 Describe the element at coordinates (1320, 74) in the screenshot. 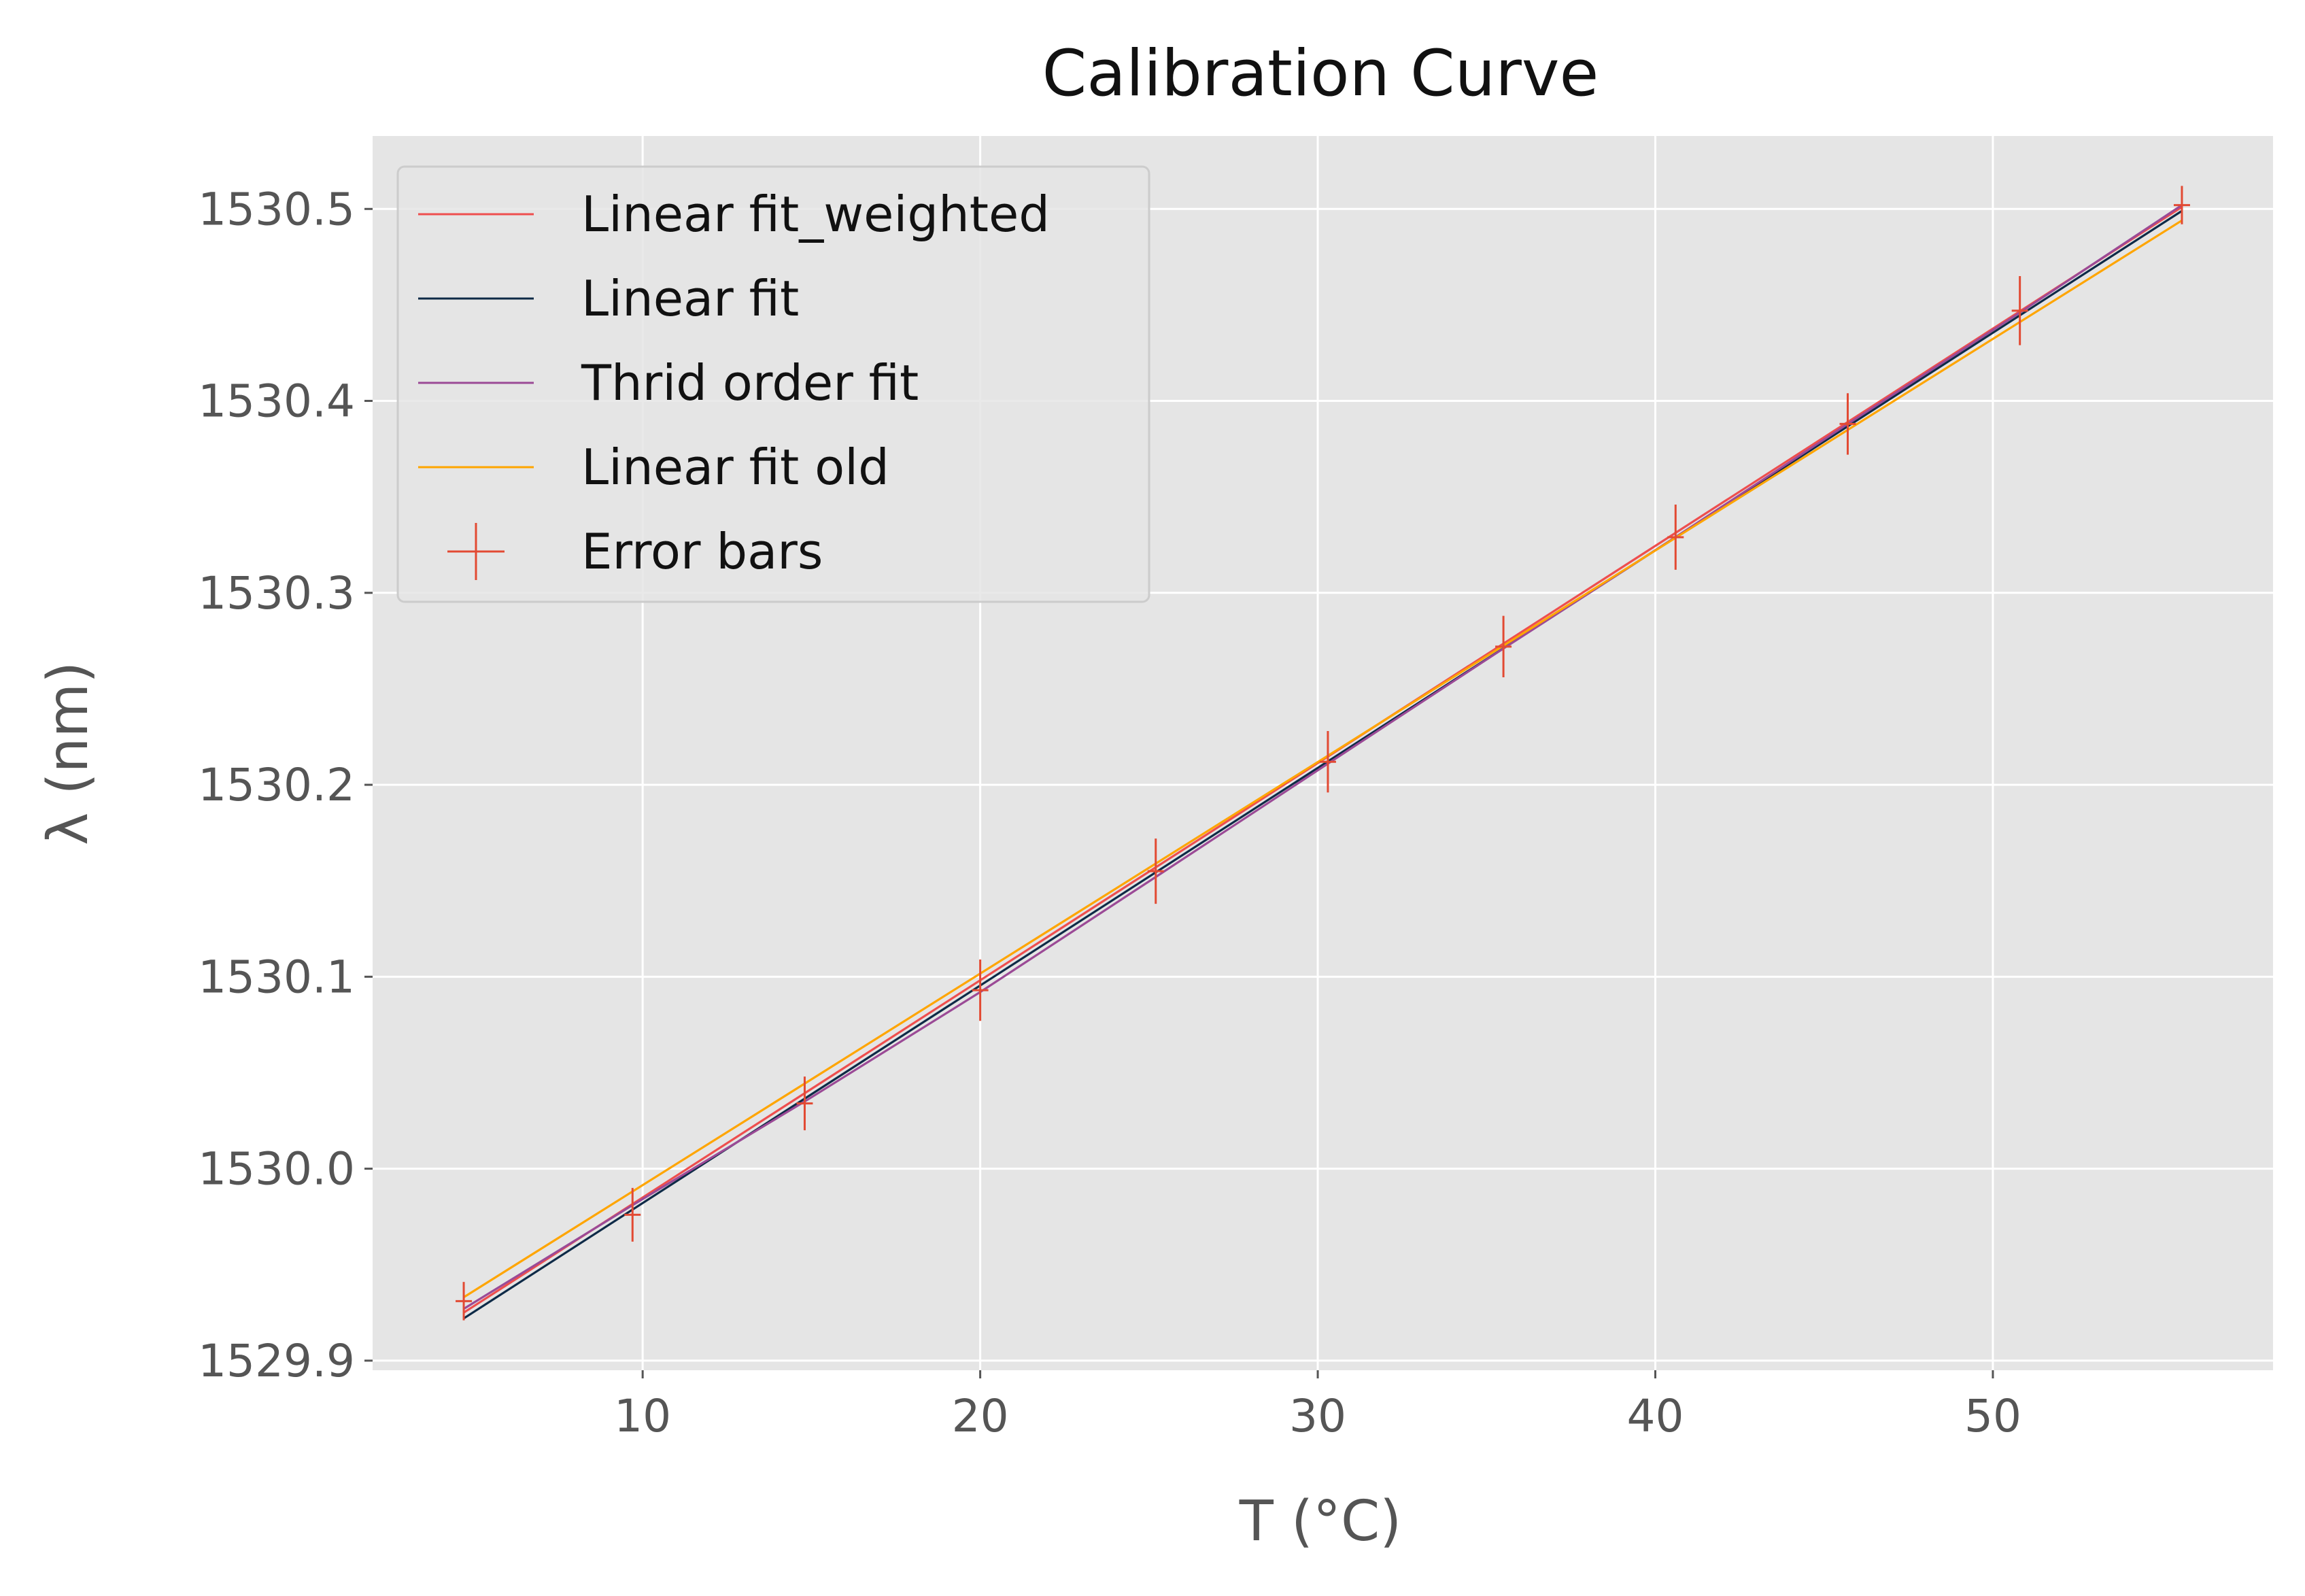

I see `chart-title: Calibration Curve` at that location.